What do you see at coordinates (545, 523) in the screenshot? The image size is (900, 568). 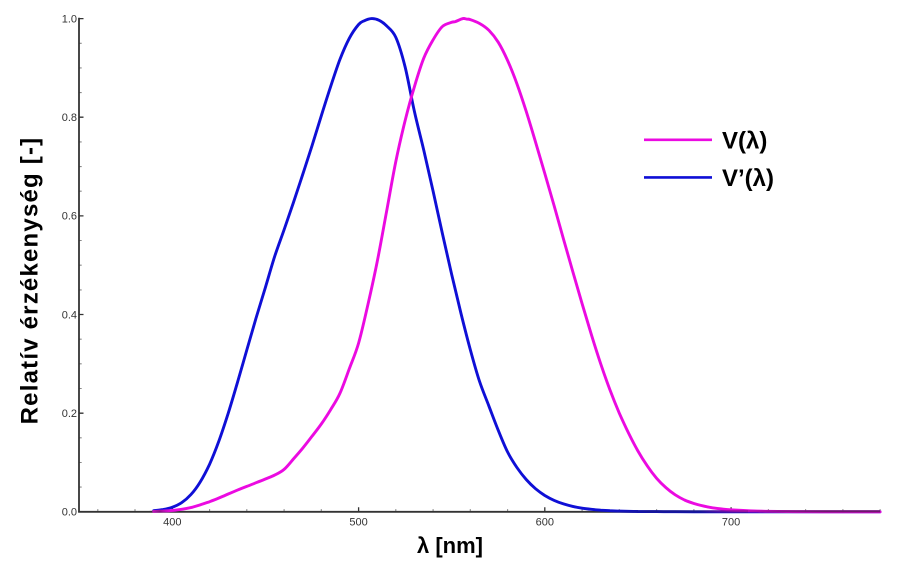 I see `svg-text: 600` at bounding box center [545, 523].